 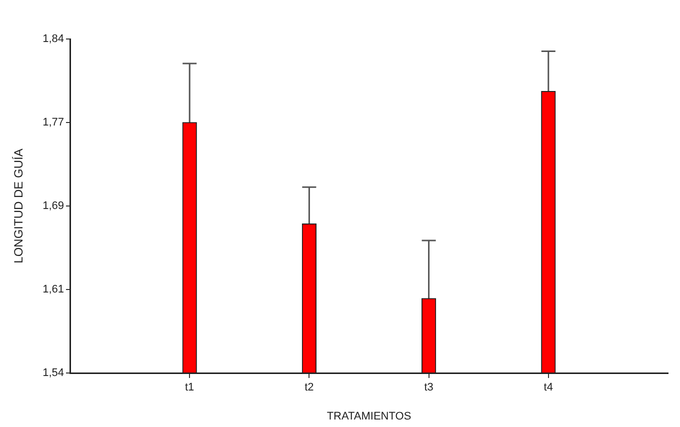 I want to click on y-tick-label: 1,84, so click(x=53, y=39).